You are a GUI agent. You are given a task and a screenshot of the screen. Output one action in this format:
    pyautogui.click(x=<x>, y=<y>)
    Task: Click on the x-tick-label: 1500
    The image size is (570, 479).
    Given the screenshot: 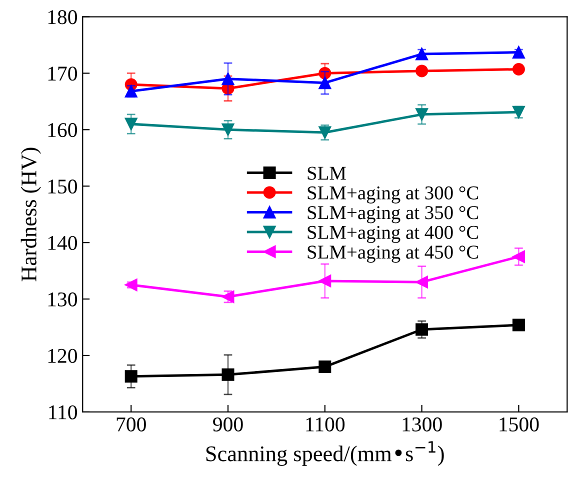 What is the action you would take?
    pyautogui.click(x=519, y=424)
    